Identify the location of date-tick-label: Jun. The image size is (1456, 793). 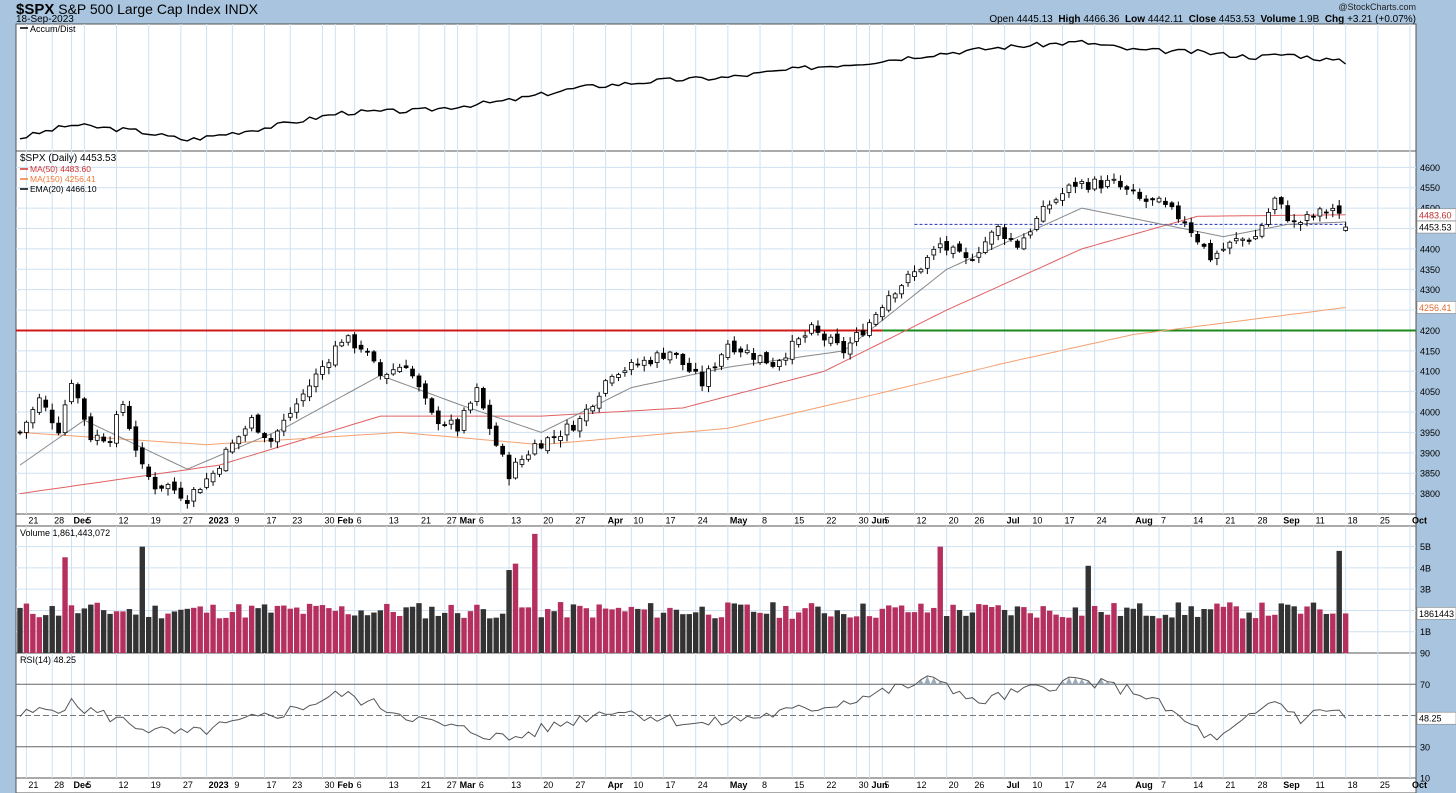
(879, 785).